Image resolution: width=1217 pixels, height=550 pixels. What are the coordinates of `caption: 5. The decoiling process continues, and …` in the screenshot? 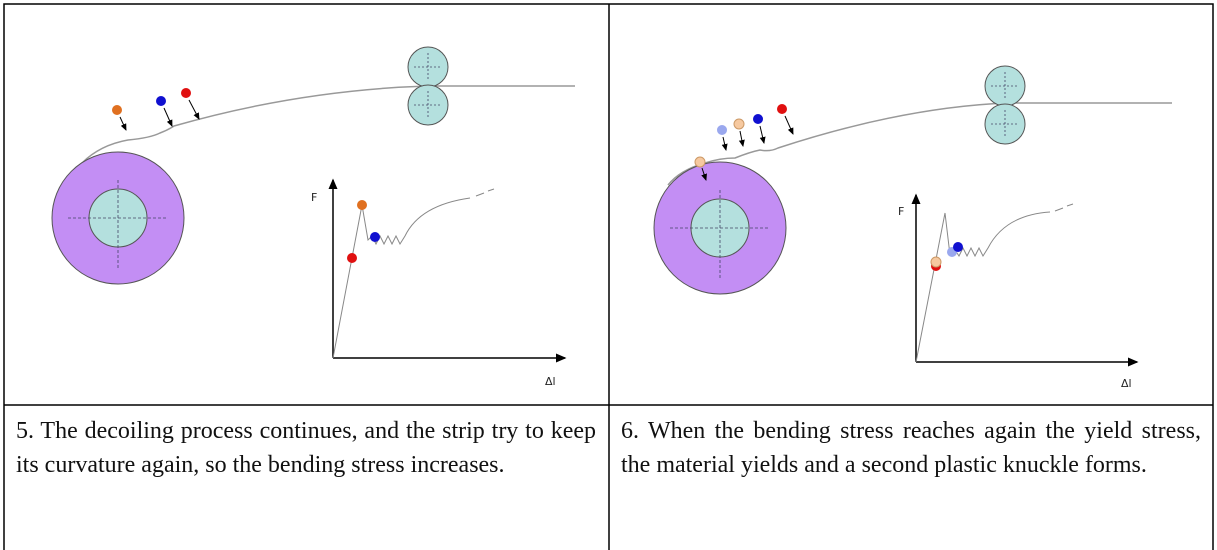 It's located at (306, 448).